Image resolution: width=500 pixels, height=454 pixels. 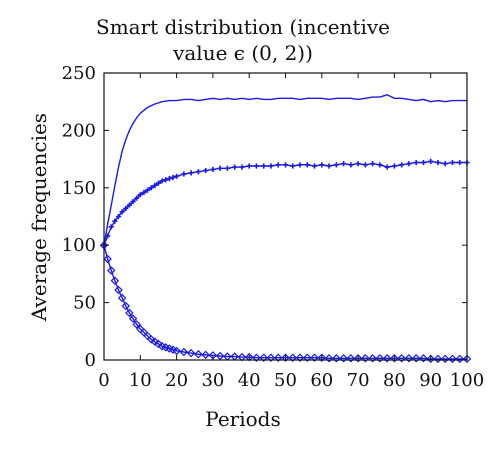 I want to click on chart-title-line-2: value ϵ (0, 2)), so click(x=242, y=53).